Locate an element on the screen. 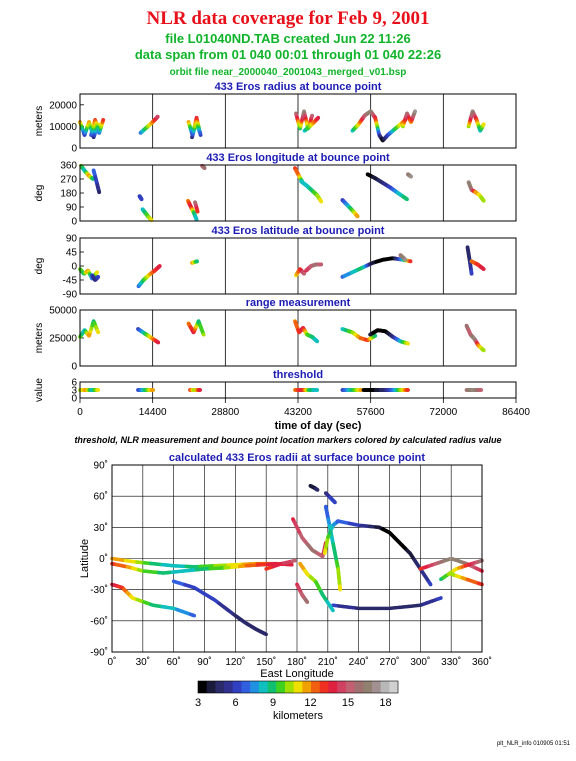  panel-title-longitude: 433 Eros longitude at bounce point is located at coordinates (298, 158).